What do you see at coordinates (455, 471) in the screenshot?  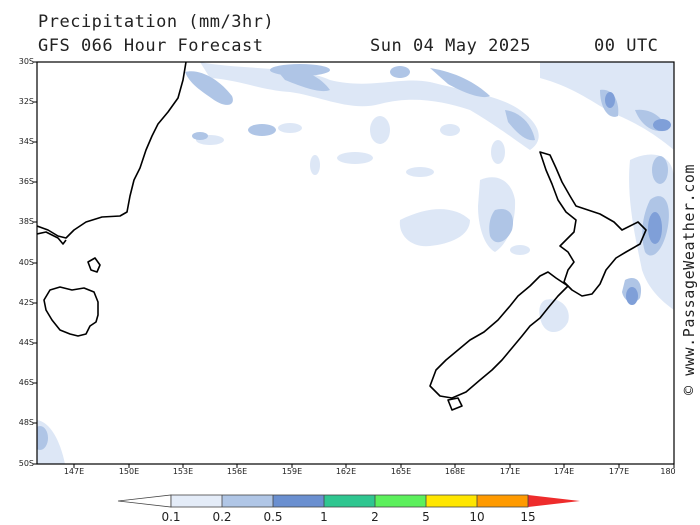 I see `lon-label: 168E` at bounding box center [455, 471].